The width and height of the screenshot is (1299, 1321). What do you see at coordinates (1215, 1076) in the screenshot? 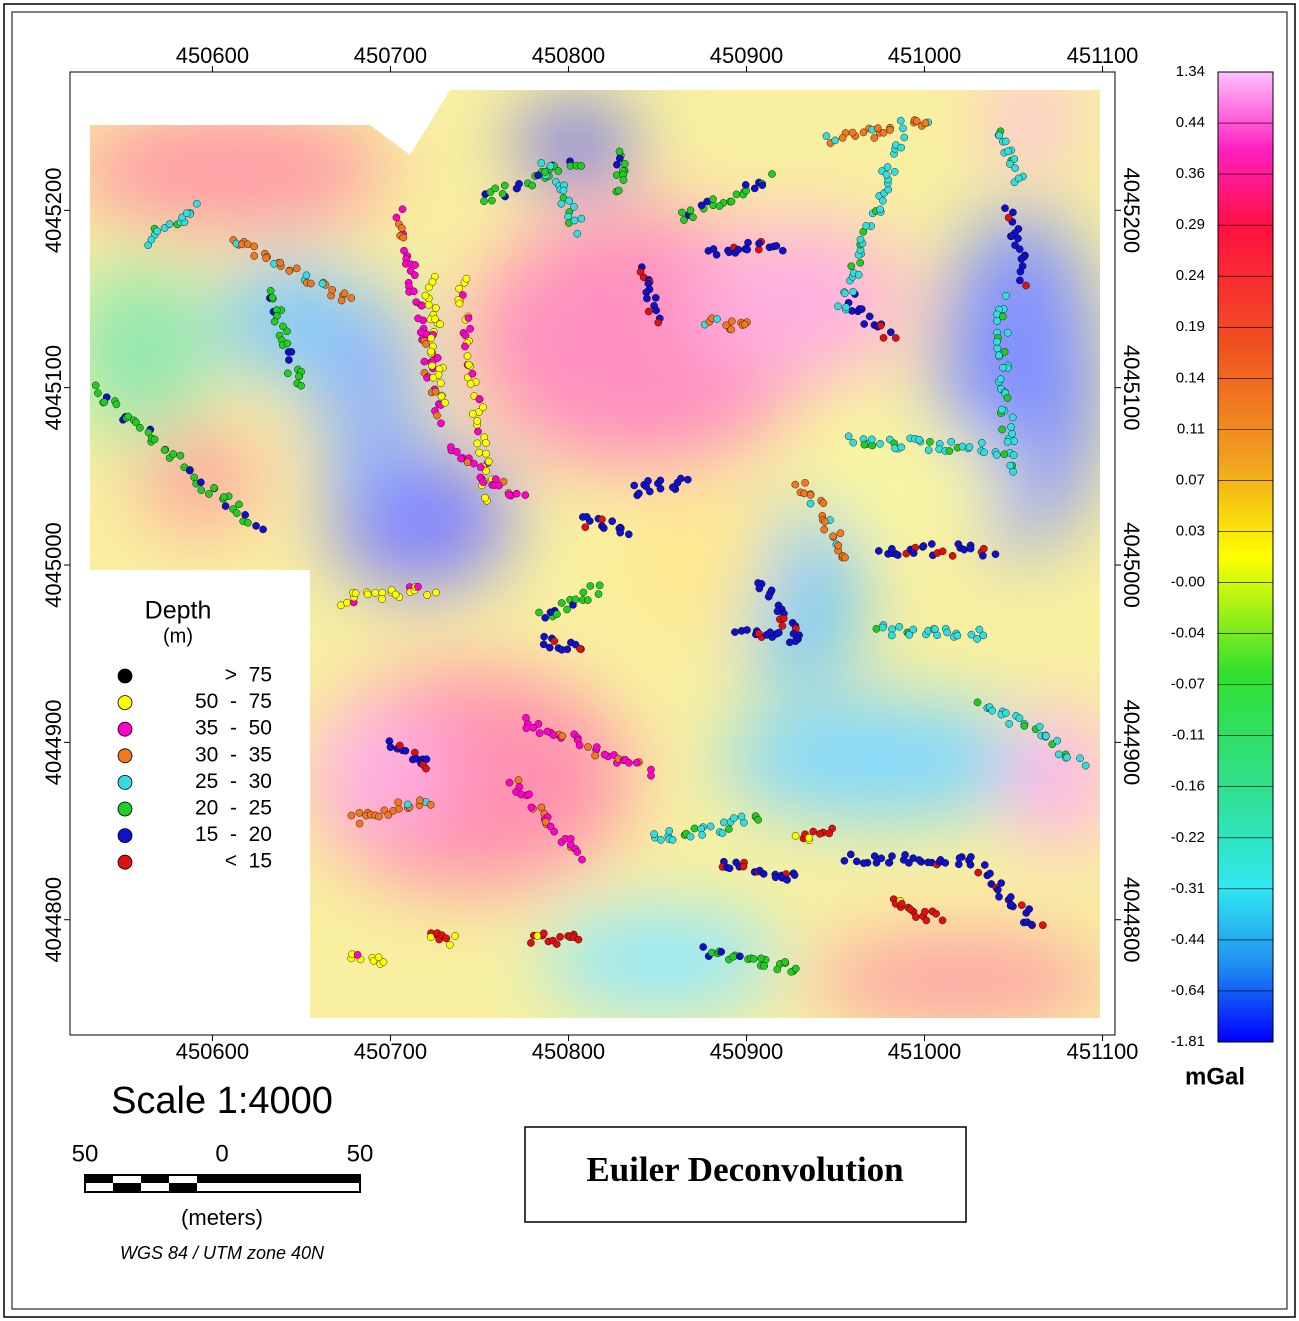
I see `colorbar-unit: mGal` at bounding box center [1215, 1076].